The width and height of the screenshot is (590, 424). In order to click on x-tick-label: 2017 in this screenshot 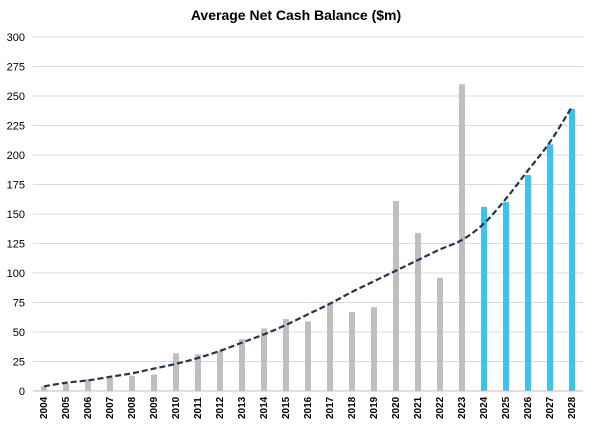, I will do `click(330, 407)`.